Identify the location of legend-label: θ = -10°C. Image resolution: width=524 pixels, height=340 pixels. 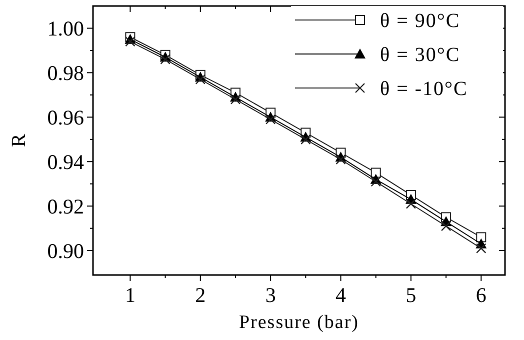
(424, 89).